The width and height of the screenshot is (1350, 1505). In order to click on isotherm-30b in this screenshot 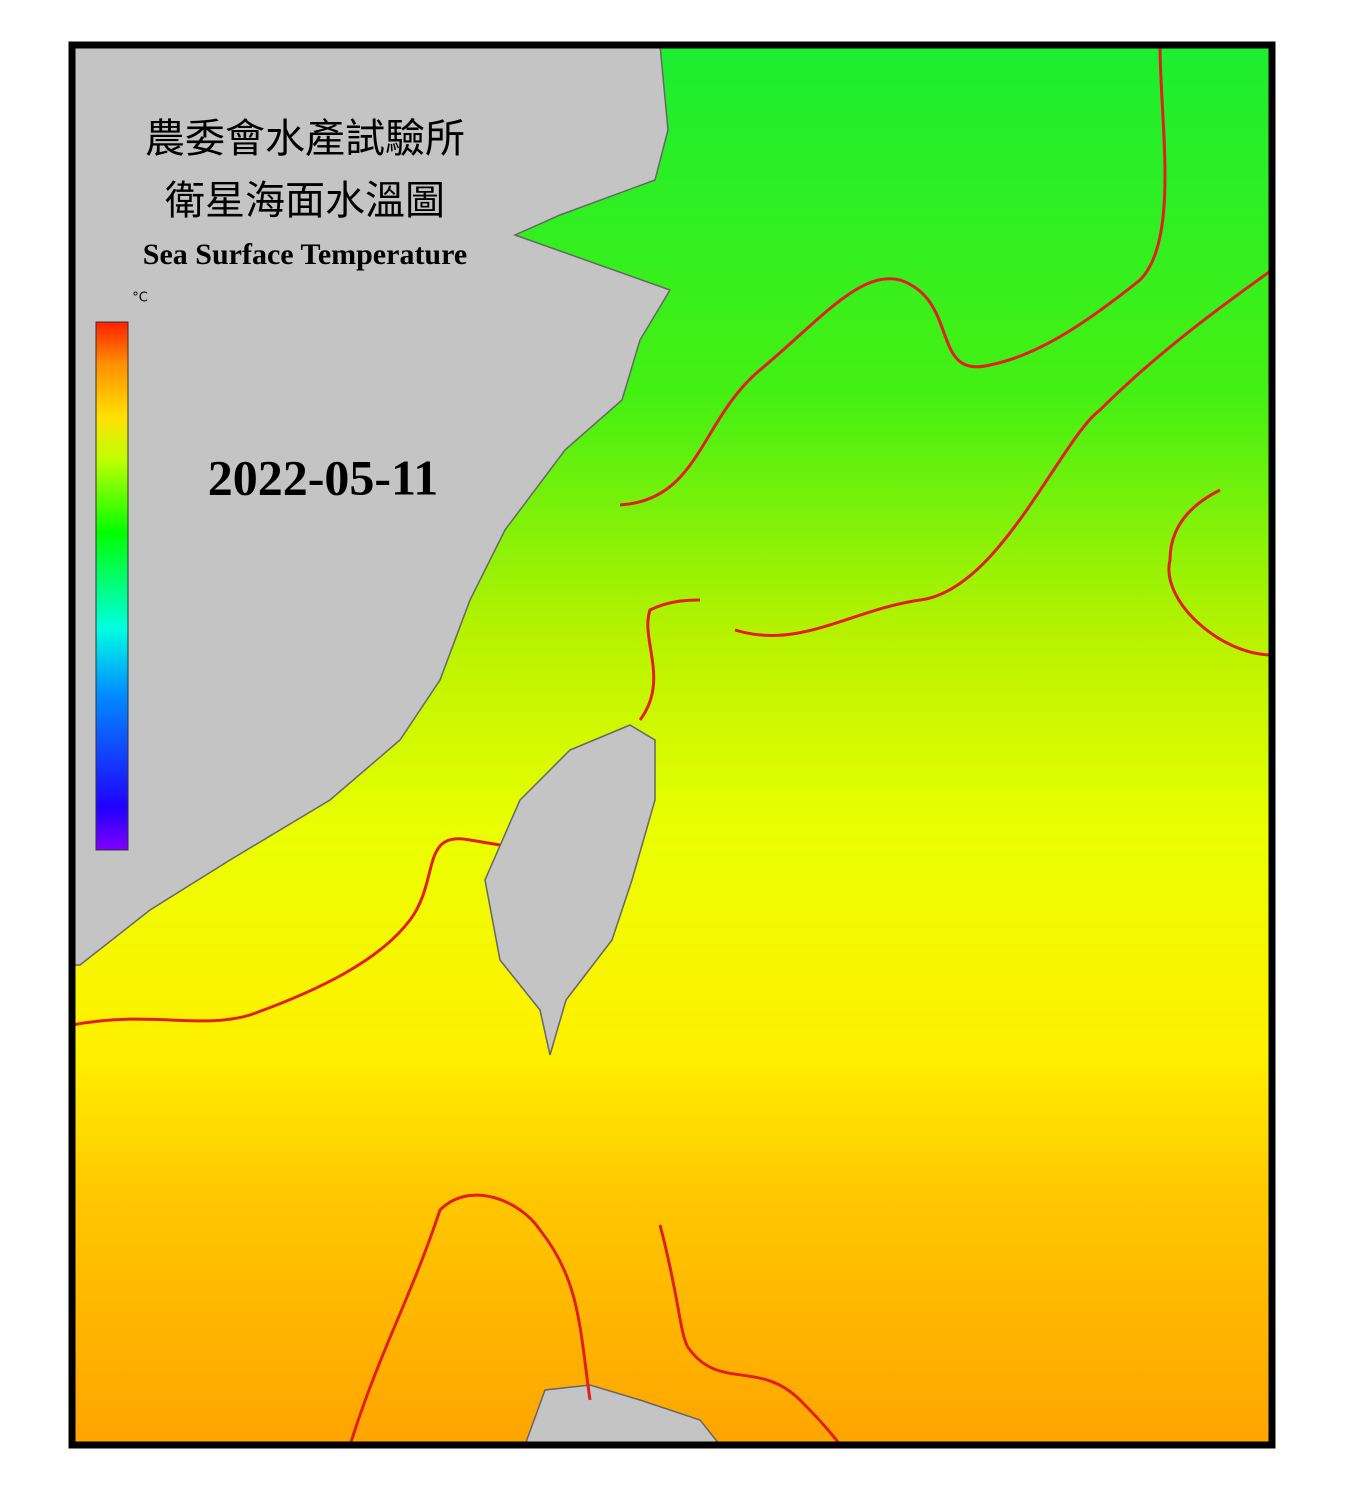, I will do `click(750, 1334)`.